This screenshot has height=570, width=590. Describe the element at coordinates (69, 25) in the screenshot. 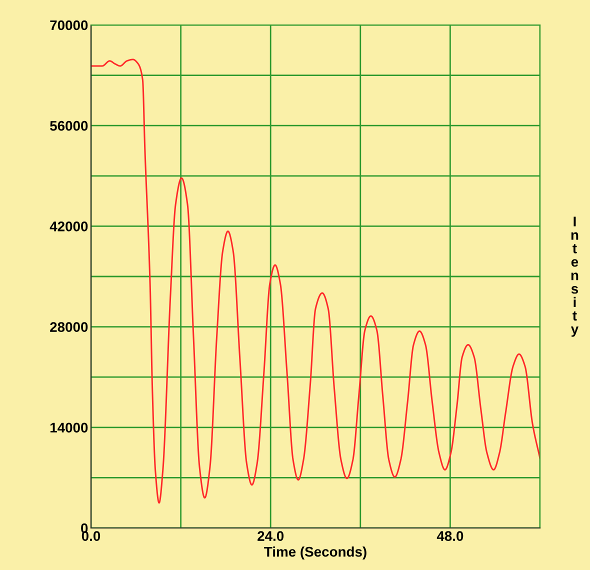

I see `y-tick-label: 70000` at that location.